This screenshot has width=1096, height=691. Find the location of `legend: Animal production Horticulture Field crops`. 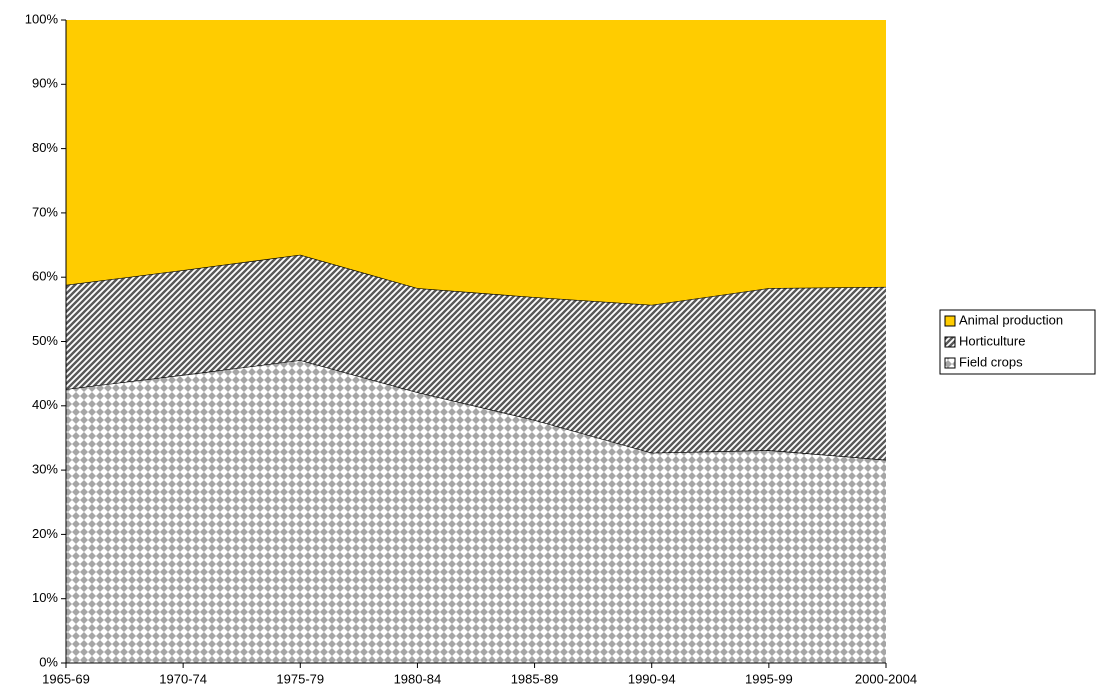

legend: Animal production Horticulture Field crops is located at coordinates (1017, 342).